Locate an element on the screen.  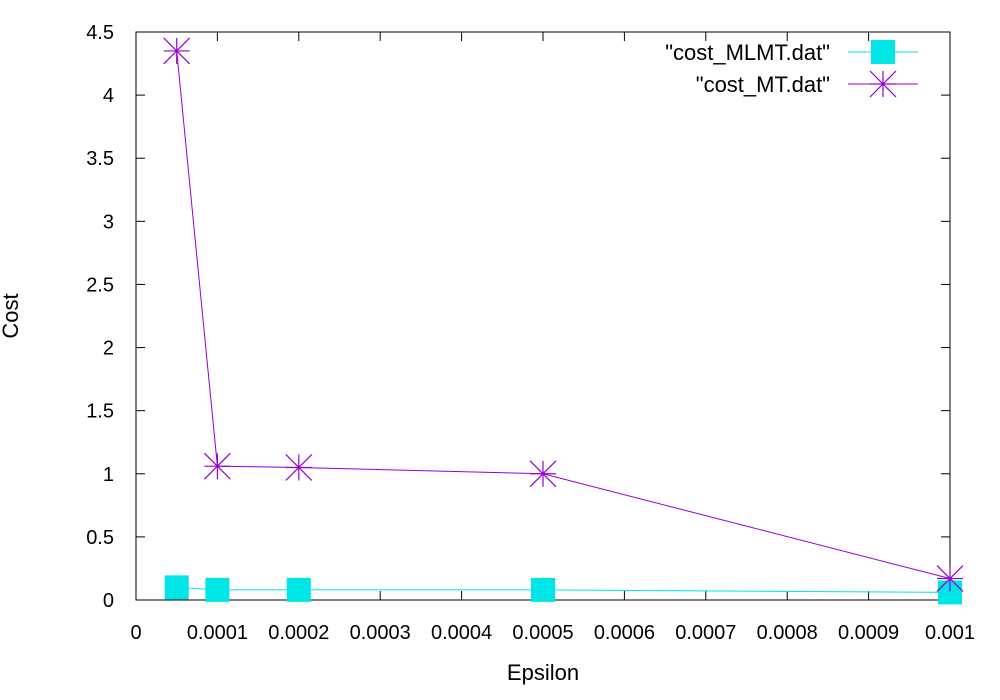
y-tick-label: 1 is located at coordinates (108, 475).